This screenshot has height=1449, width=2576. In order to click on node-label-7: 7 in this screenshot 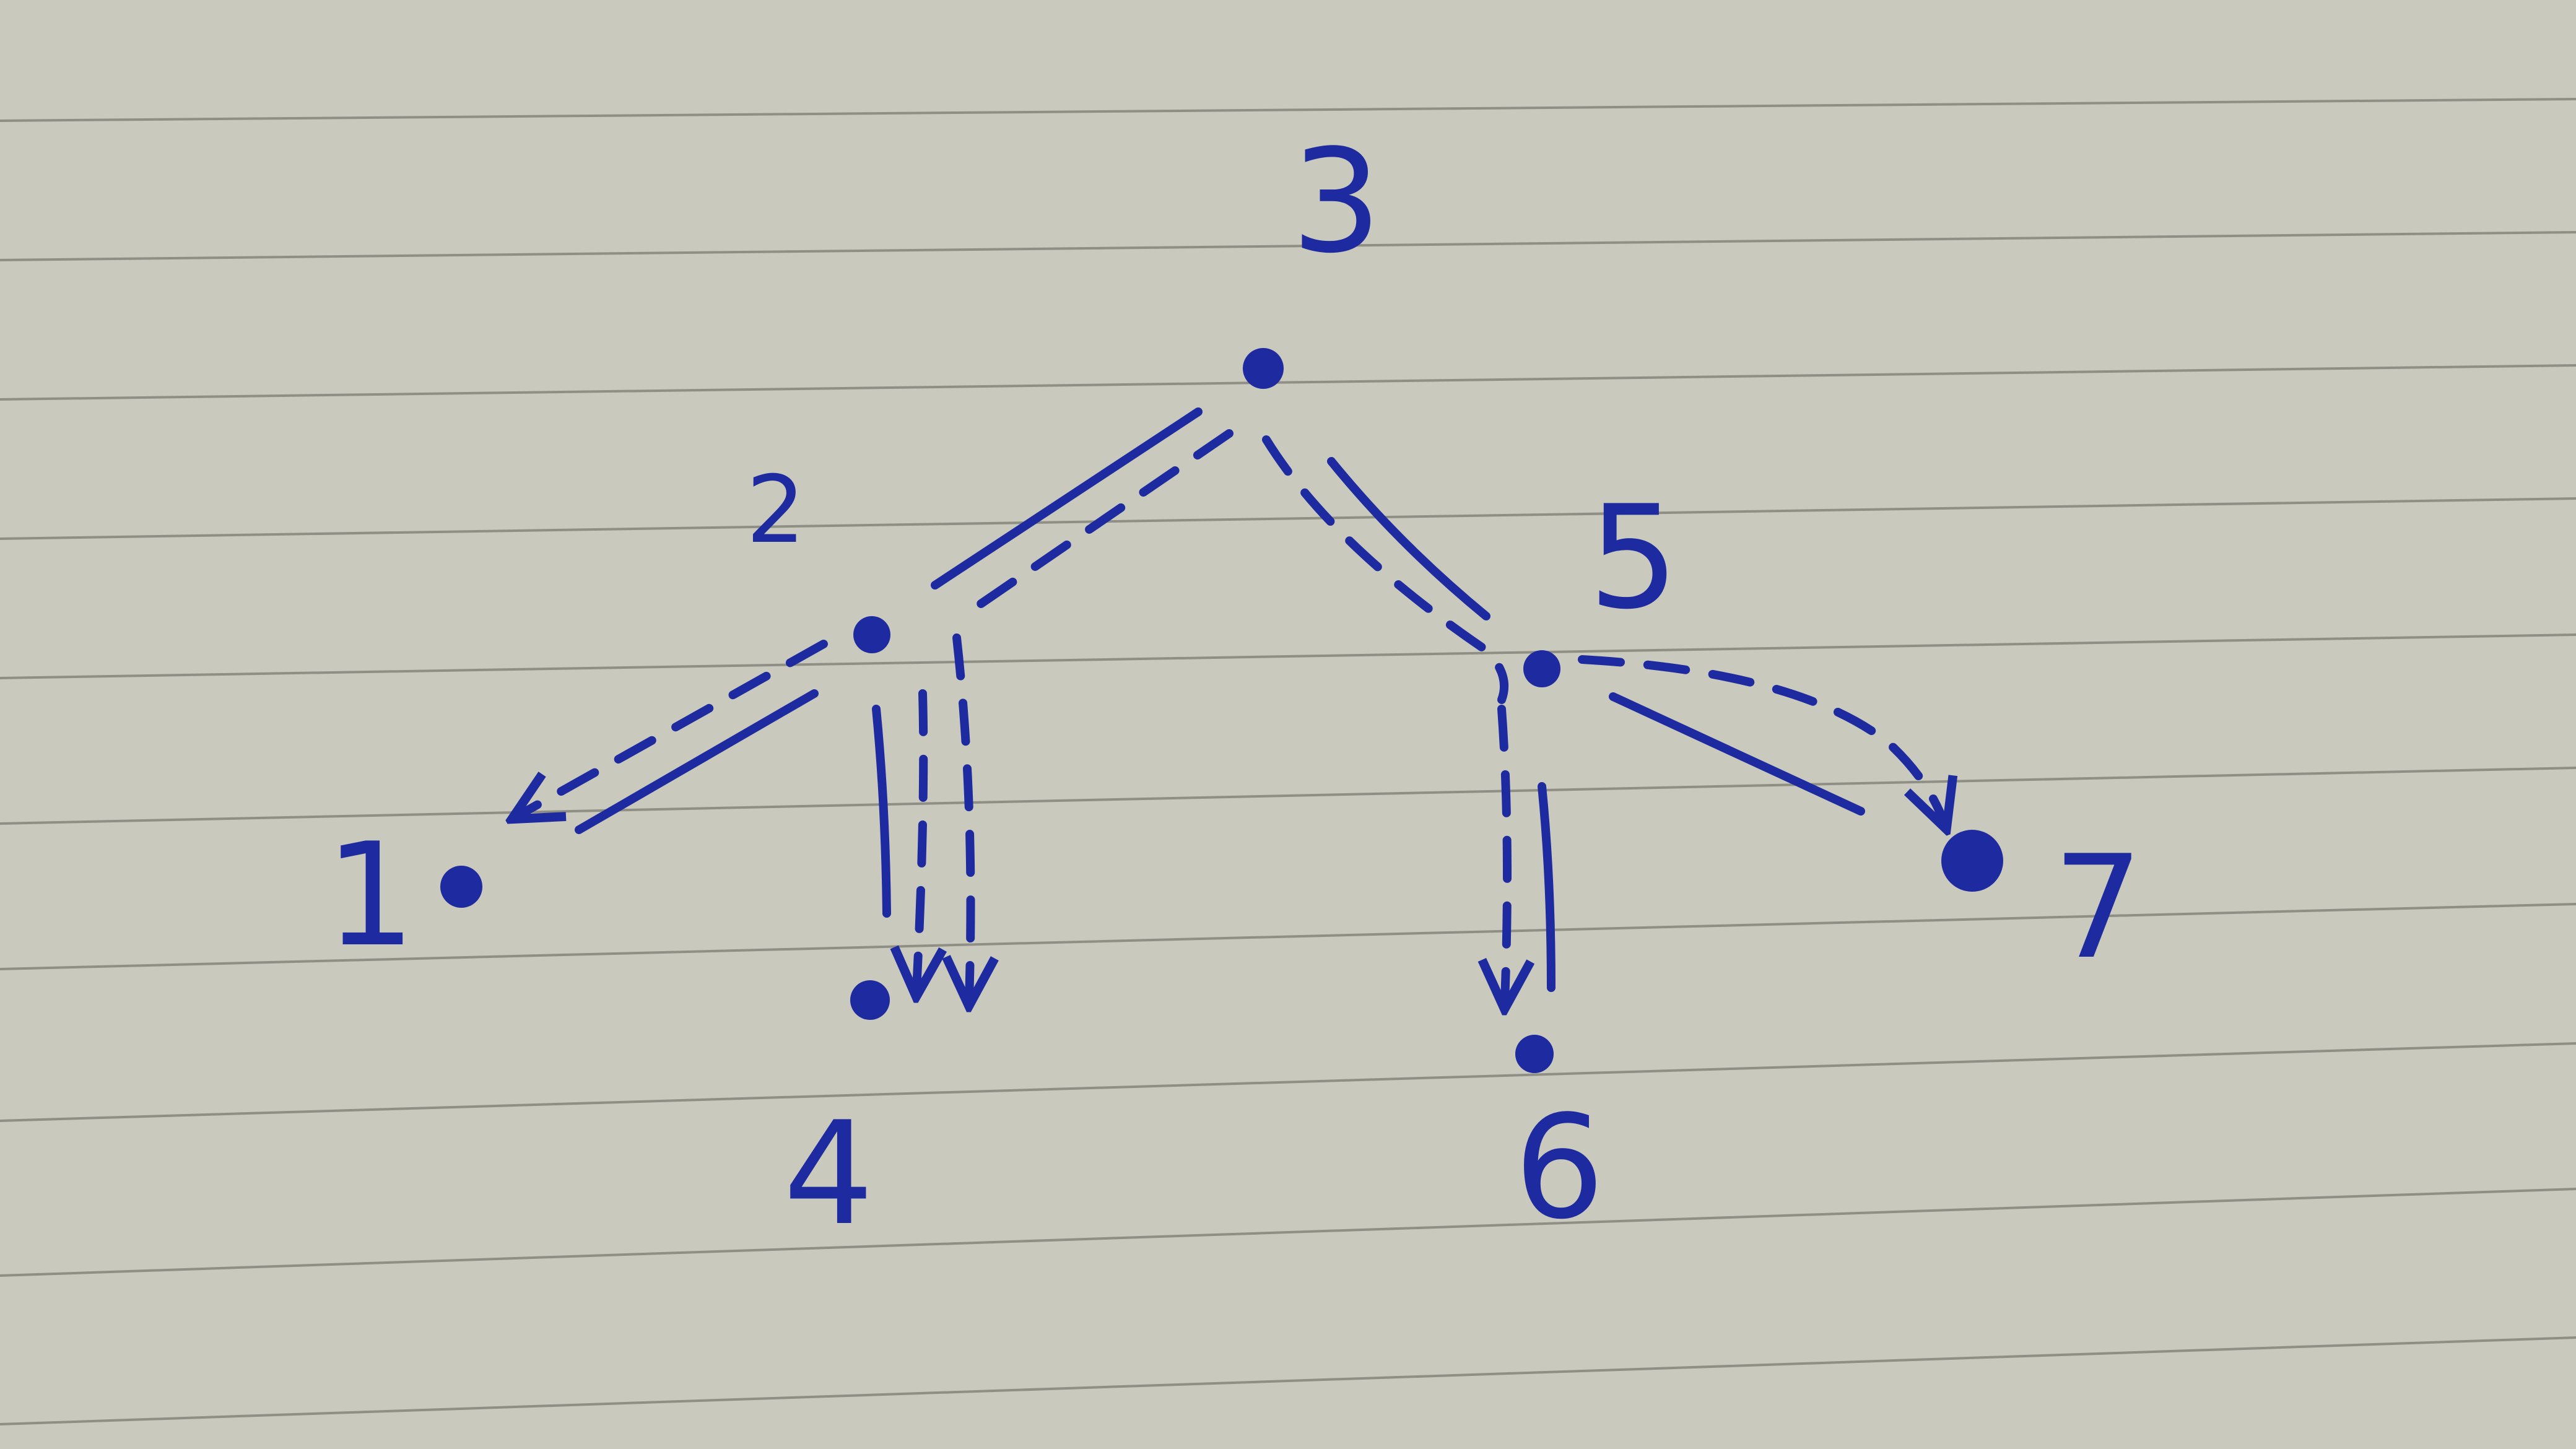, I will do `click(2098, 908)`.